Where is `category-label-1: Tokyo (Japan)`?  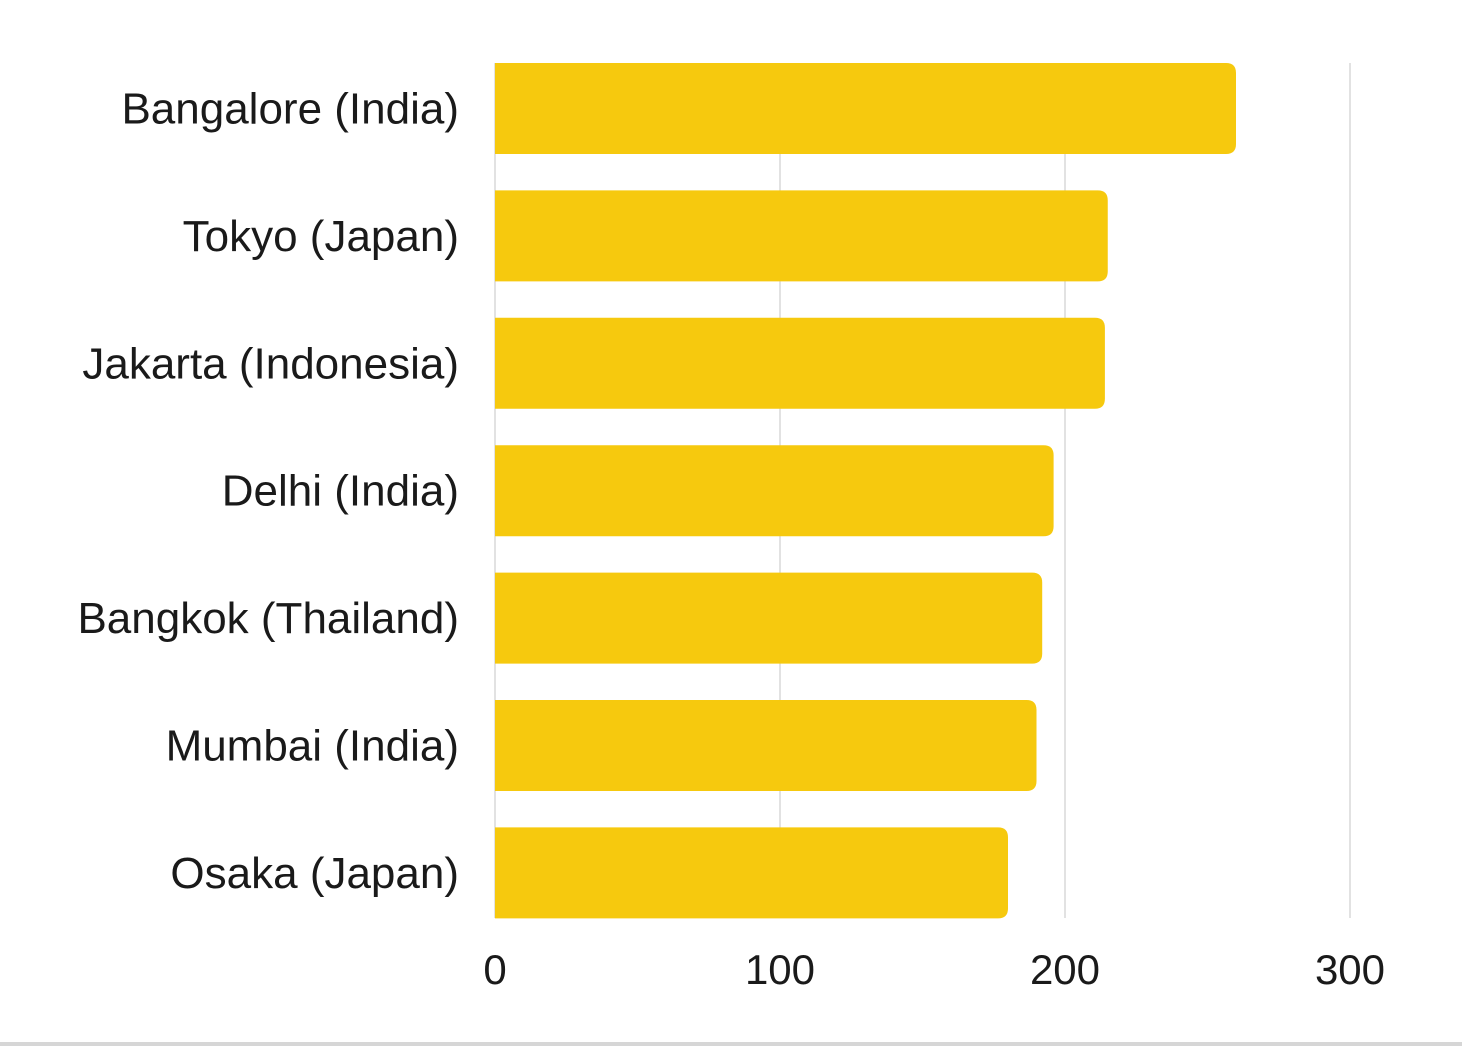 category-label-1: Tokyo (Japan) is located at coordinates (321, 236).